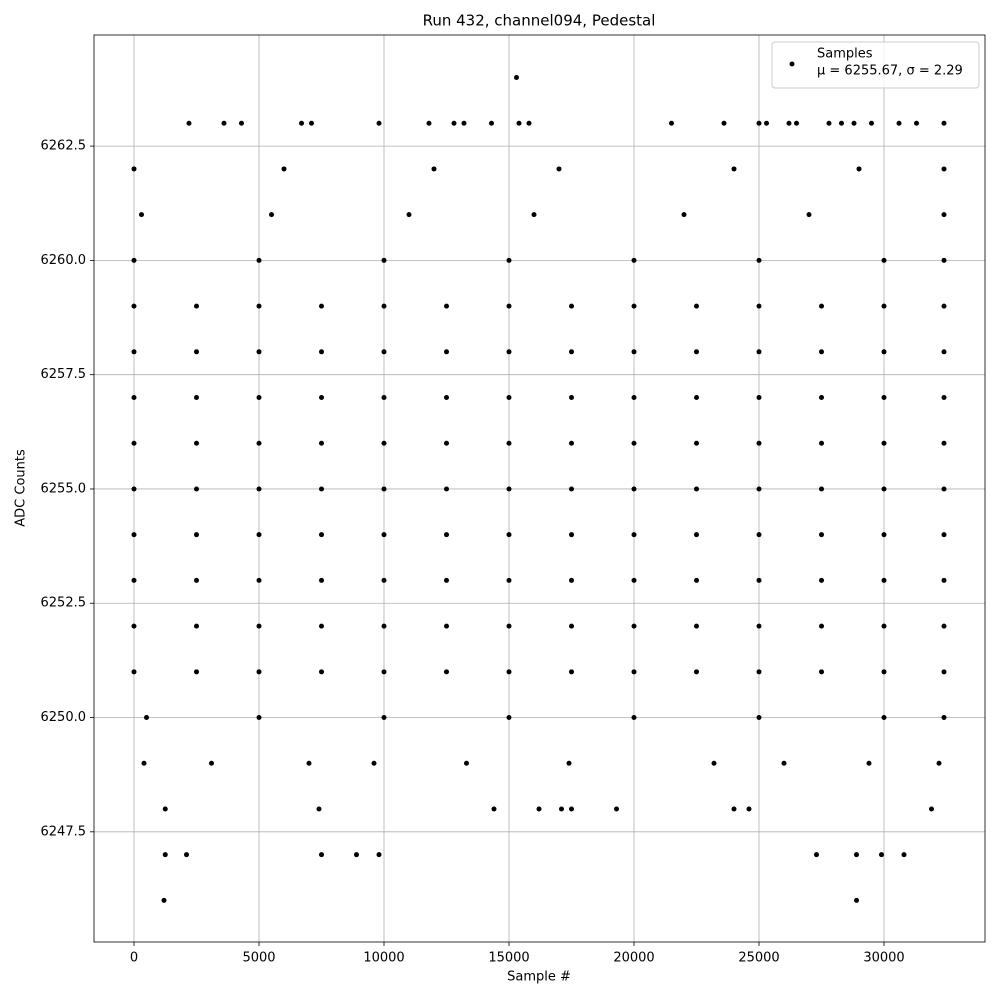 This screenshot has height=1000, width=1000. Describe the element at coordinates (875, 65) in the screenshot. I see `legend-box` at that location.